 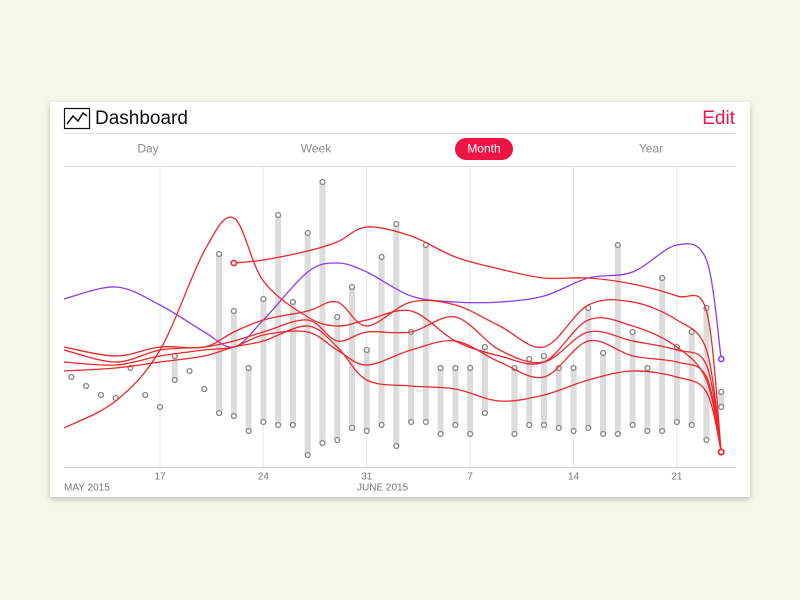 I want to click on tab: Month, so click(x=483, y=149).